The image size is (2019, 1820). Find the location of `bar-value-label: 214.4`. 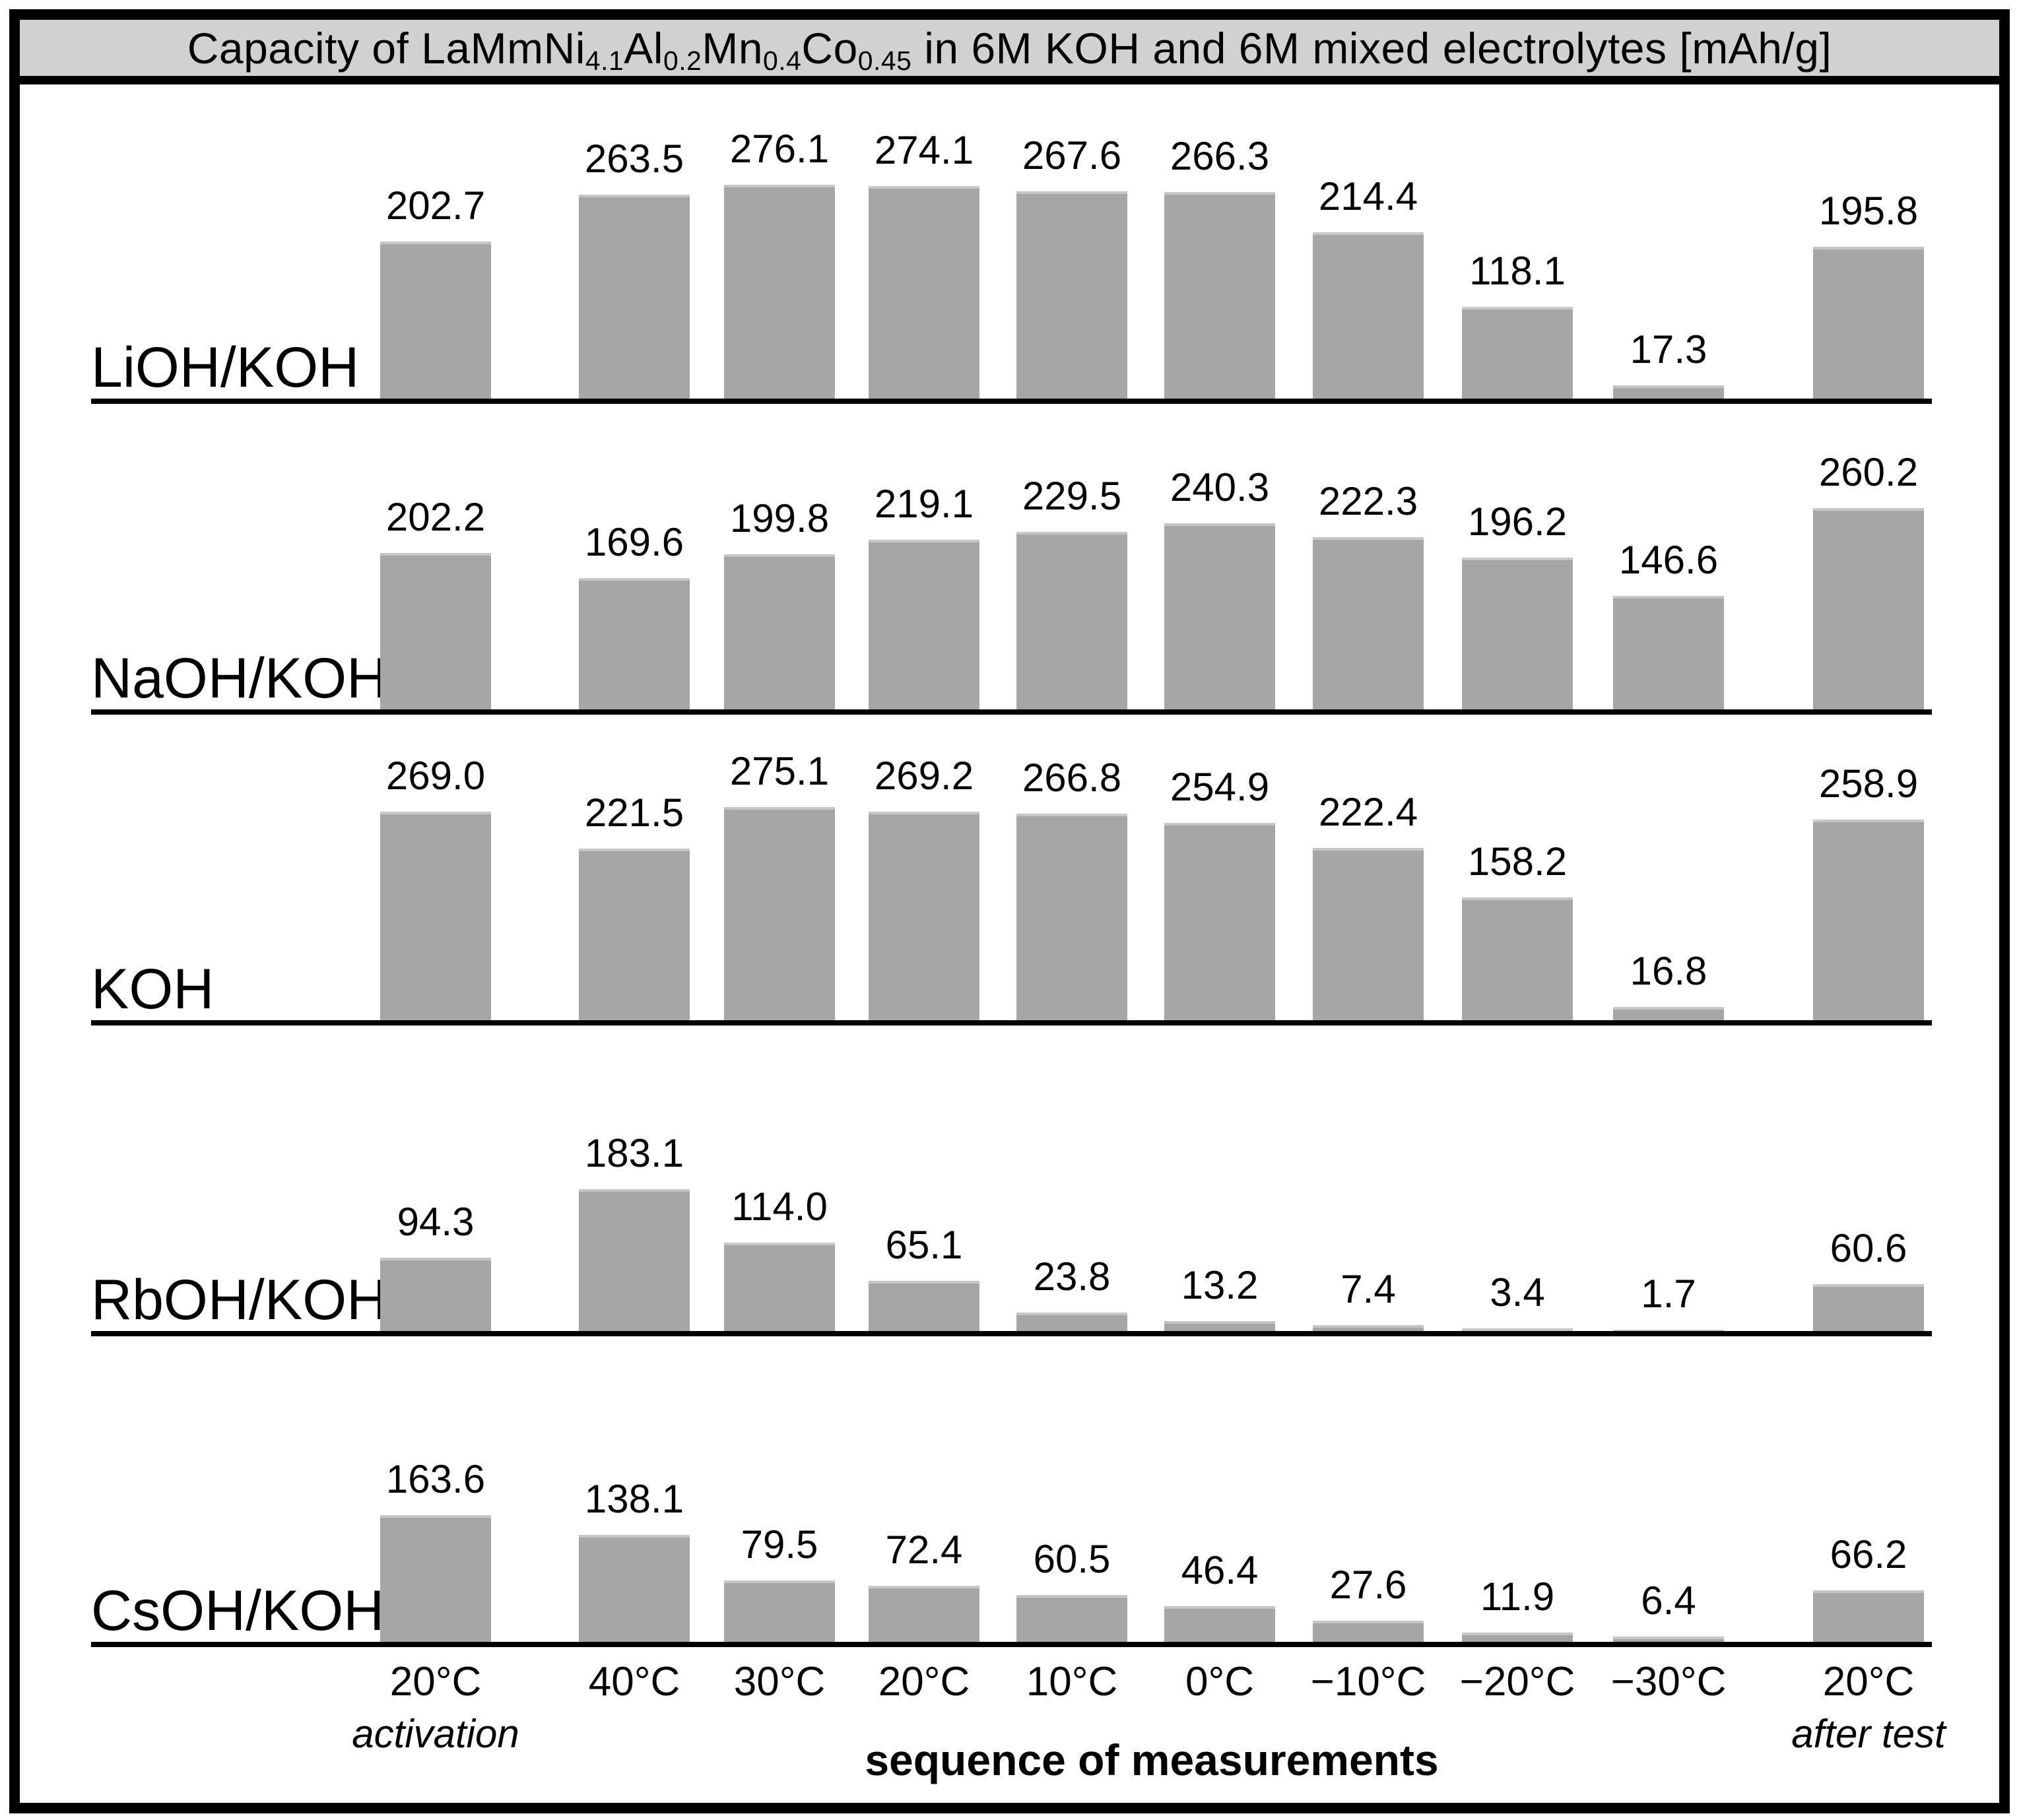

bar-value-label: 214.4 is located at coordinates (1368, 196).